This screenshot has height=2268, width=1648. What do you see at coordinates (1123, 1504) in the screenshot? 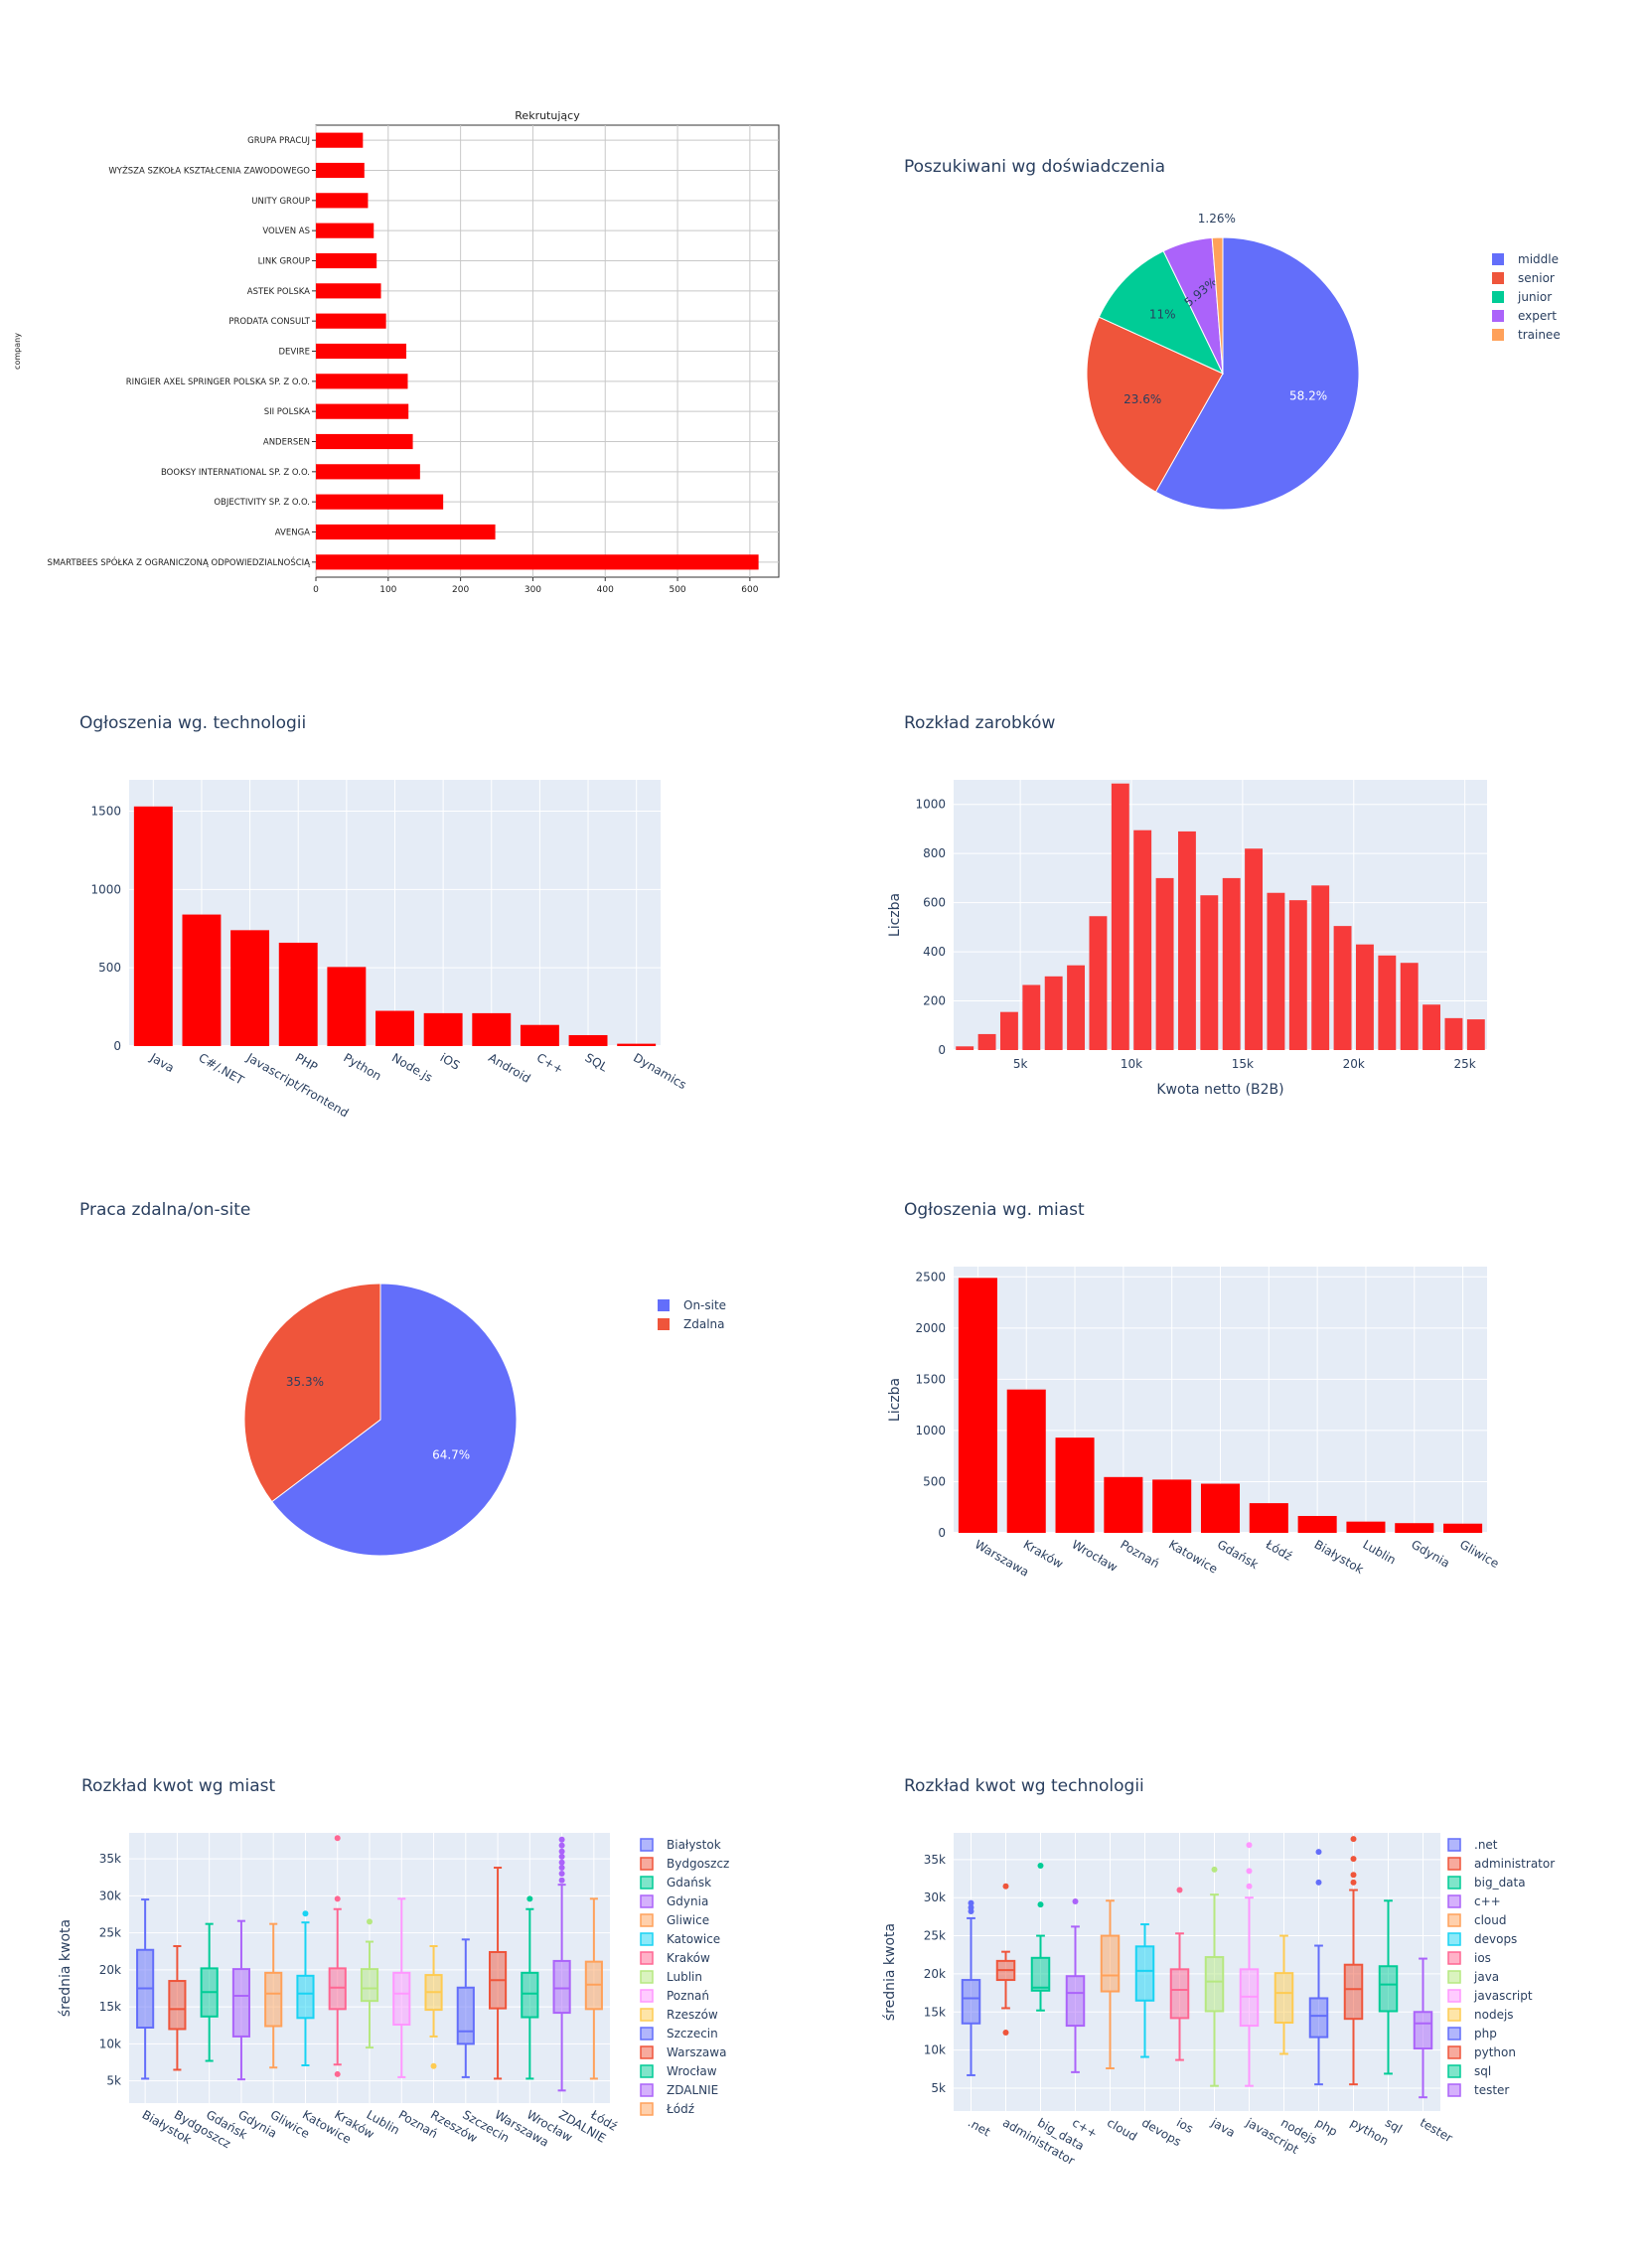
I see `bar-Poznań` at bounding box center [1123, 1504].